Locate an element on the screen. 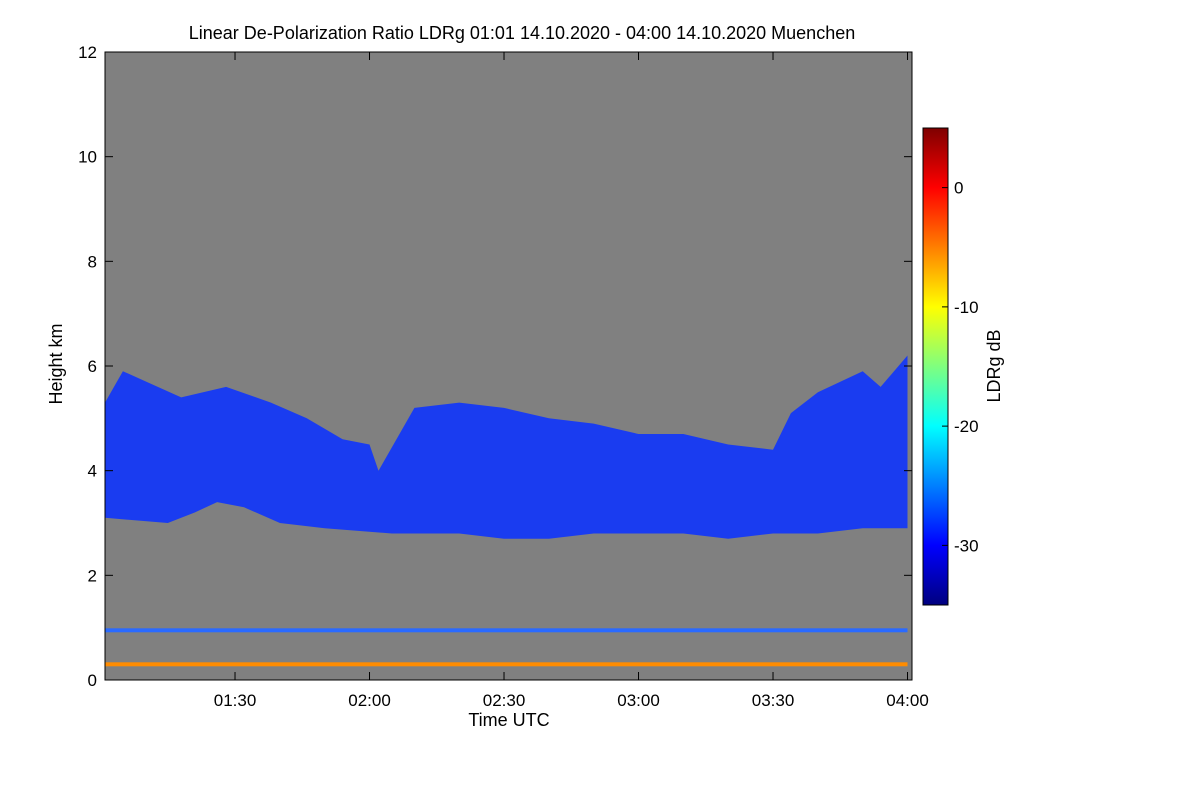 The height and width of the screenshot is (800, 1200). x-tick-label: 04:00 is located at coordinates (907, 700).